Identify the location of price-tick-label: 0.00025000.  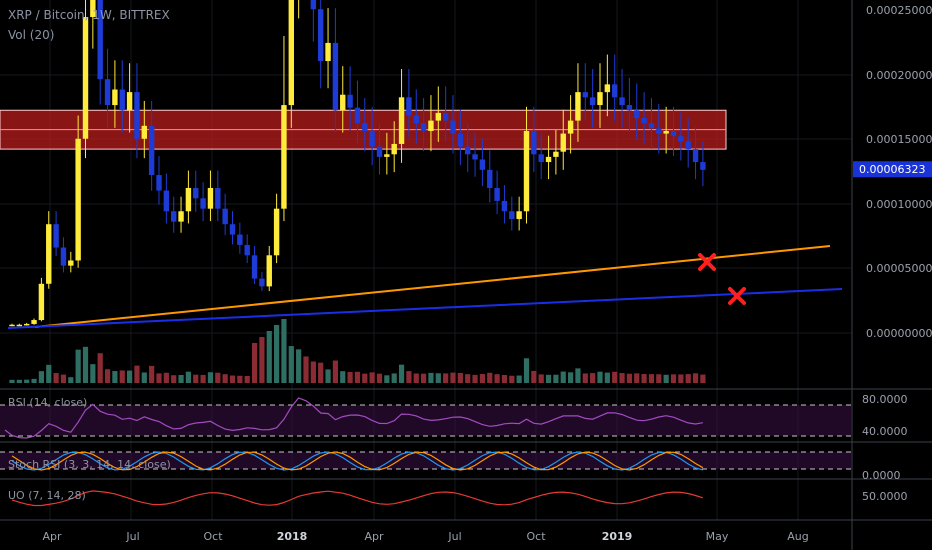
(899, 10).